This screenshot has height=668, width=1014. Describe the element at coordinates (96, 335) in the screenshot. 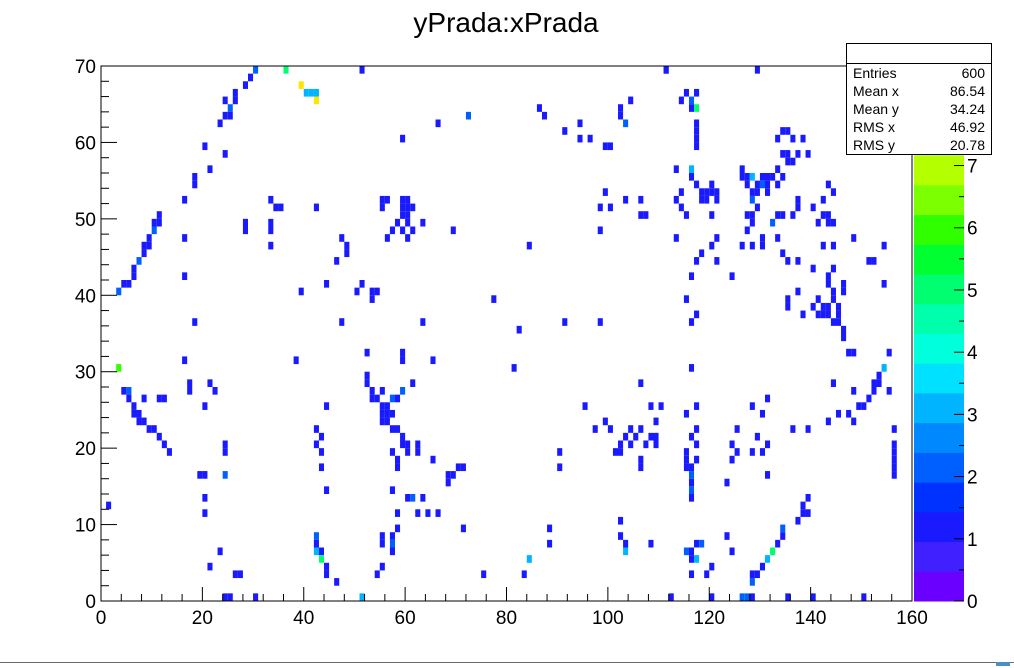

I see `y-axis: 0 10 20 30 40 50 60 70` at that location.